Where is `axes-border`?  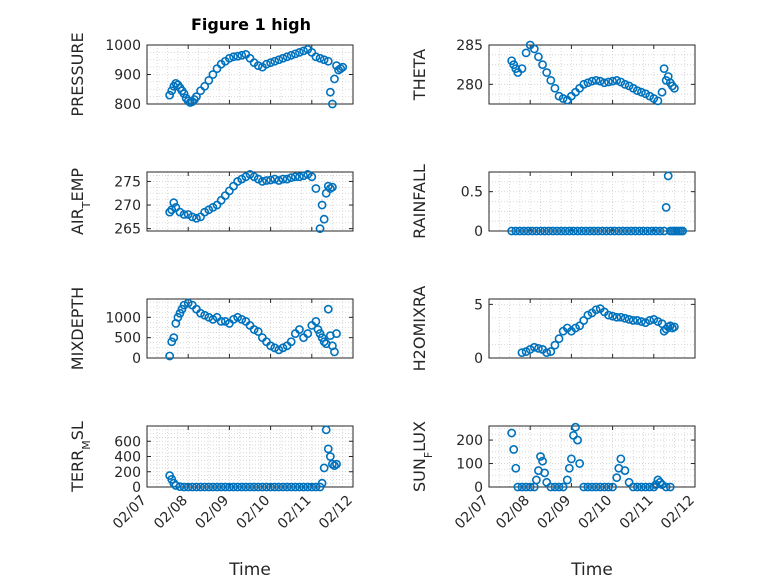
axes-border is located at coordinates (250, 328).